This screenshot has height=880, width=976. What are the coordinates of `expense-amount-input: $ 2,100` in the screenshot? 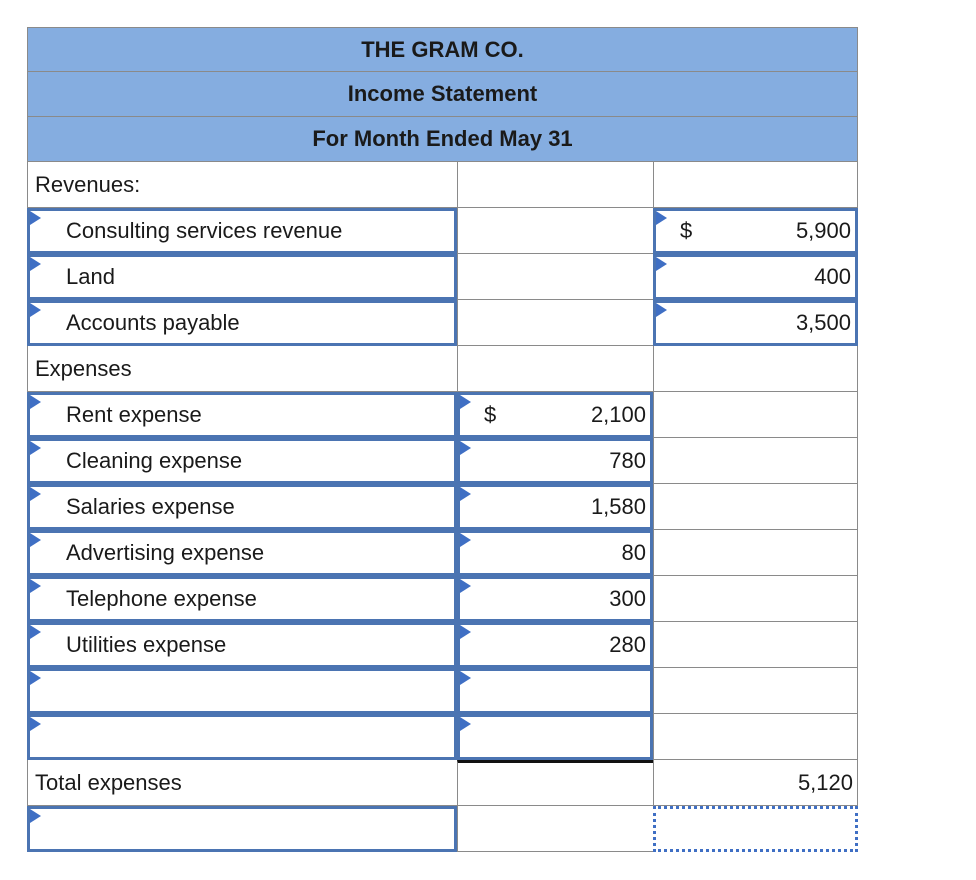 It's located at (555, 415).